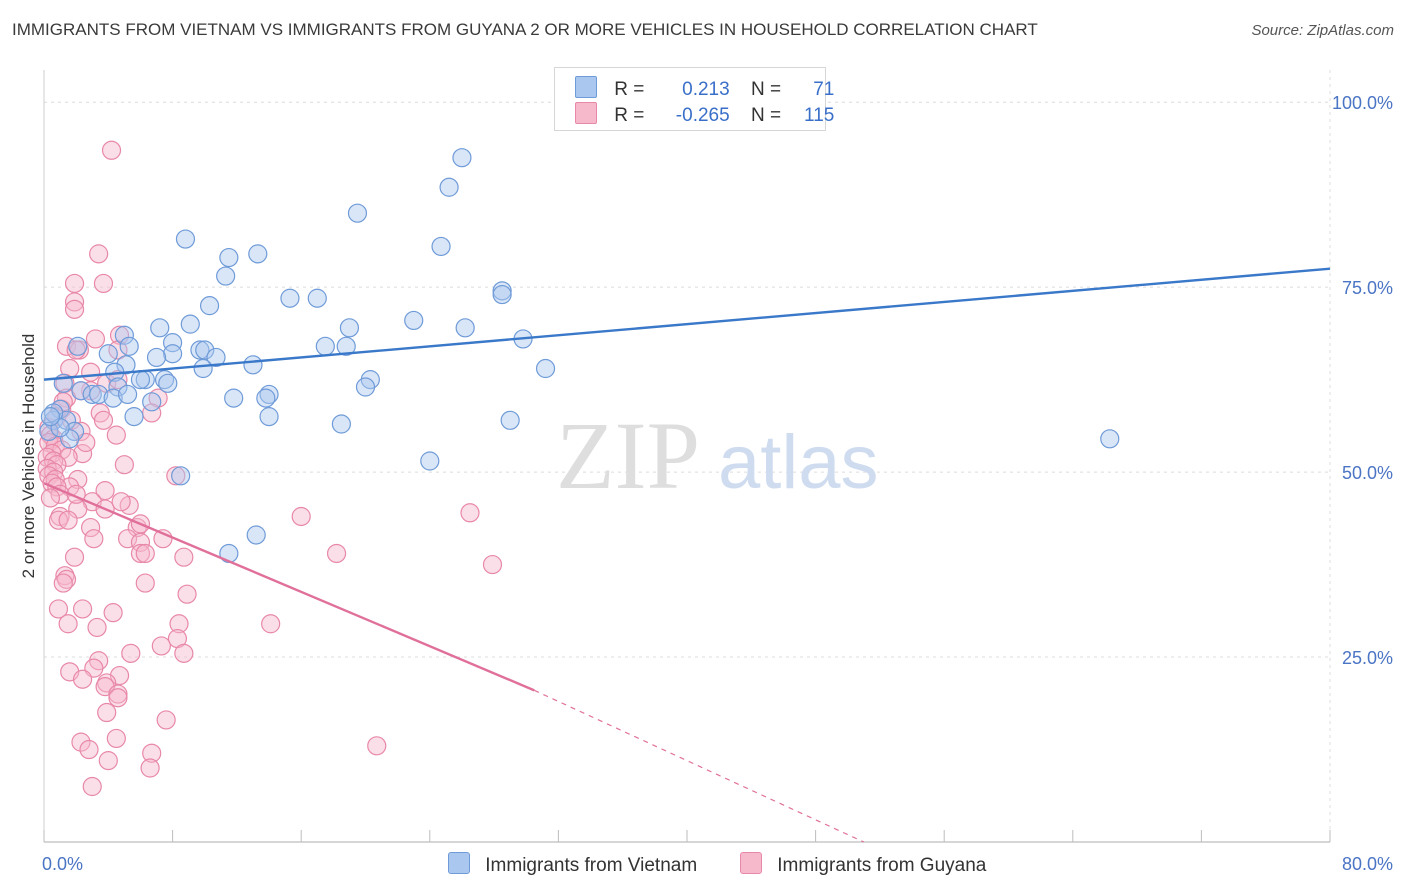  I want to click on legend-n-label-guyana: N =, so click(766, 115).